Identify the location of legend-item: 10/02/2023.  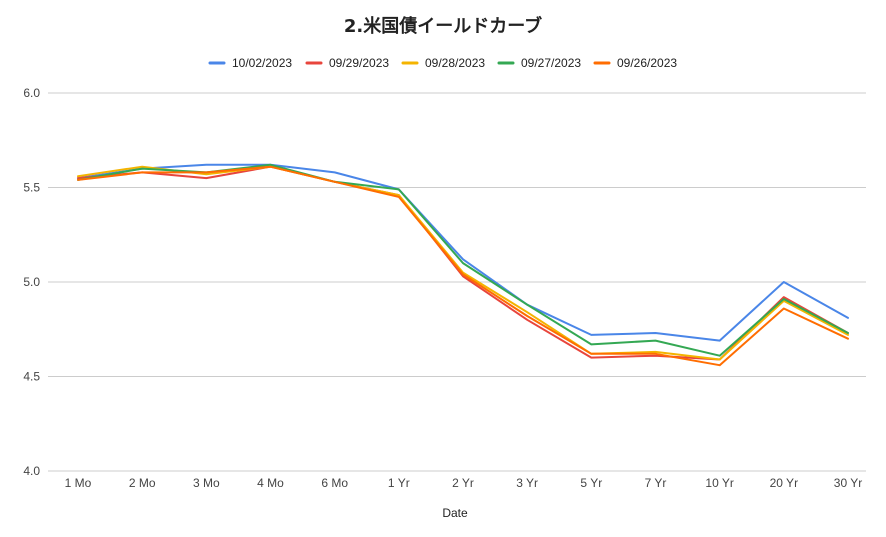
(250, 63).